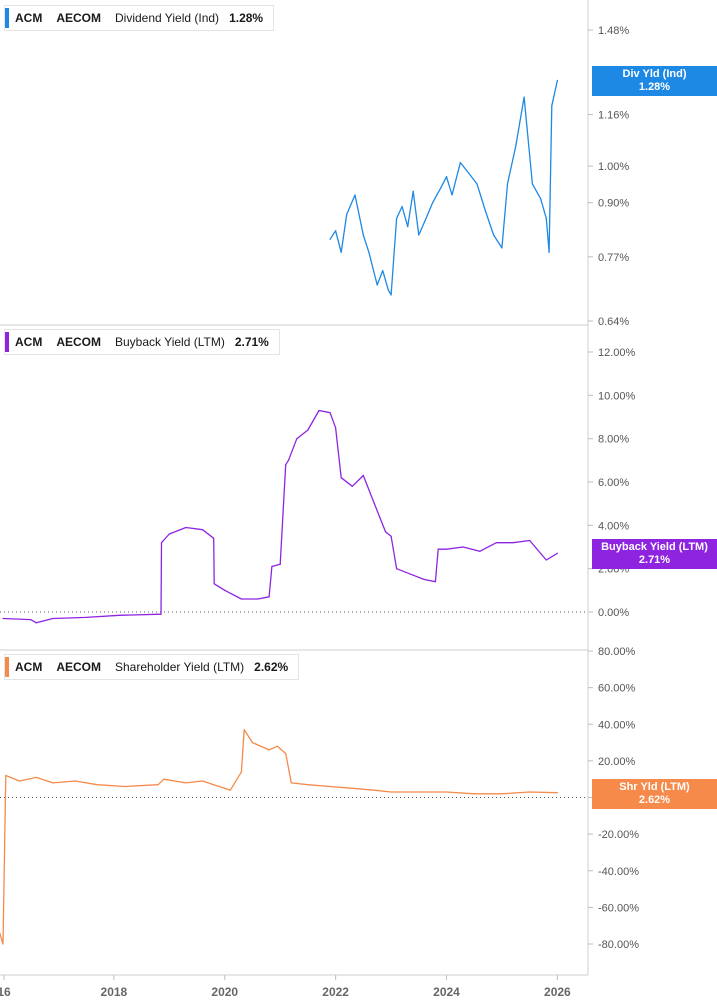  I want to click on y-tick-label: 0.64%, so click(613, 322).